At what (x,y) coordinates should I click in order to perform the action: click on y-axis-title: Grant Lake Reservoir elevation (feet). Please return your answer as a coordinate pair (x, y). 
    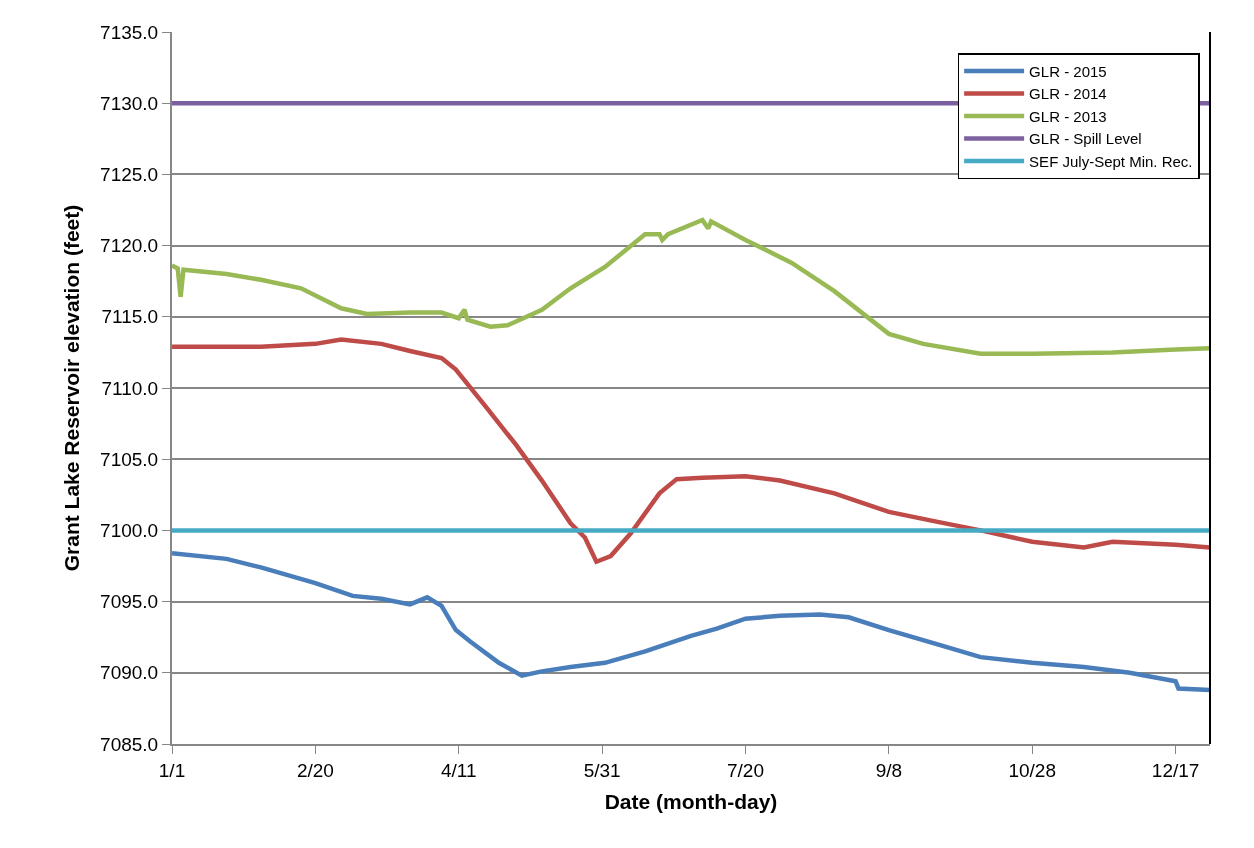
    Looking at the image, I should click on (71, 388).